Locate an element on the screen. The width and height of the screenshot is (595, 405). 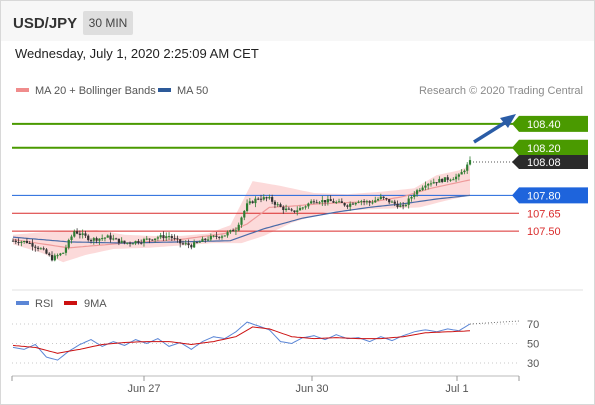
level-label-107-65: 107.65 is located at coordinates (544, 214).